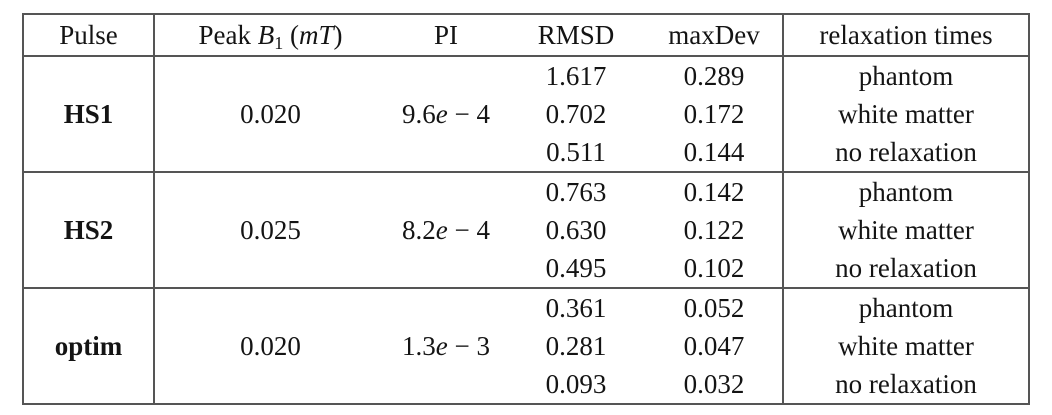 The image size is (1052, 415). I want to click on table-row: 0.281 0.047 white matter, so click(526, 346).